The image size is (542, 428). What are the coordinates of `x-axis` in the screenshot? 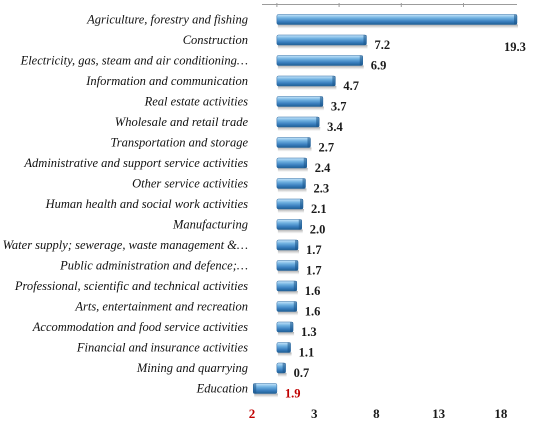 It's located at (389, 5).